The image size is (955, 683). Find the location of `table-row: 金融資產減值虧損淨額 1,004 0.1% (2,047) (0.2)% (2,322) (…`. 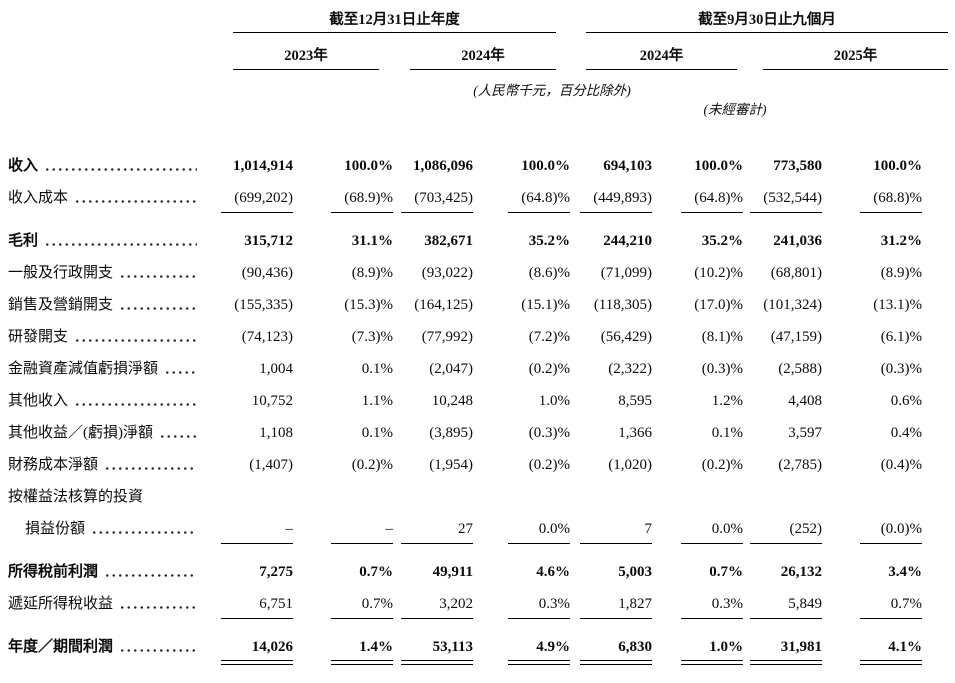

table-row: 金融資產減值虧損淨額 1,004 0.1% (2,047) (0.2)% (2,322) (… is located at coordinates (465, 367).